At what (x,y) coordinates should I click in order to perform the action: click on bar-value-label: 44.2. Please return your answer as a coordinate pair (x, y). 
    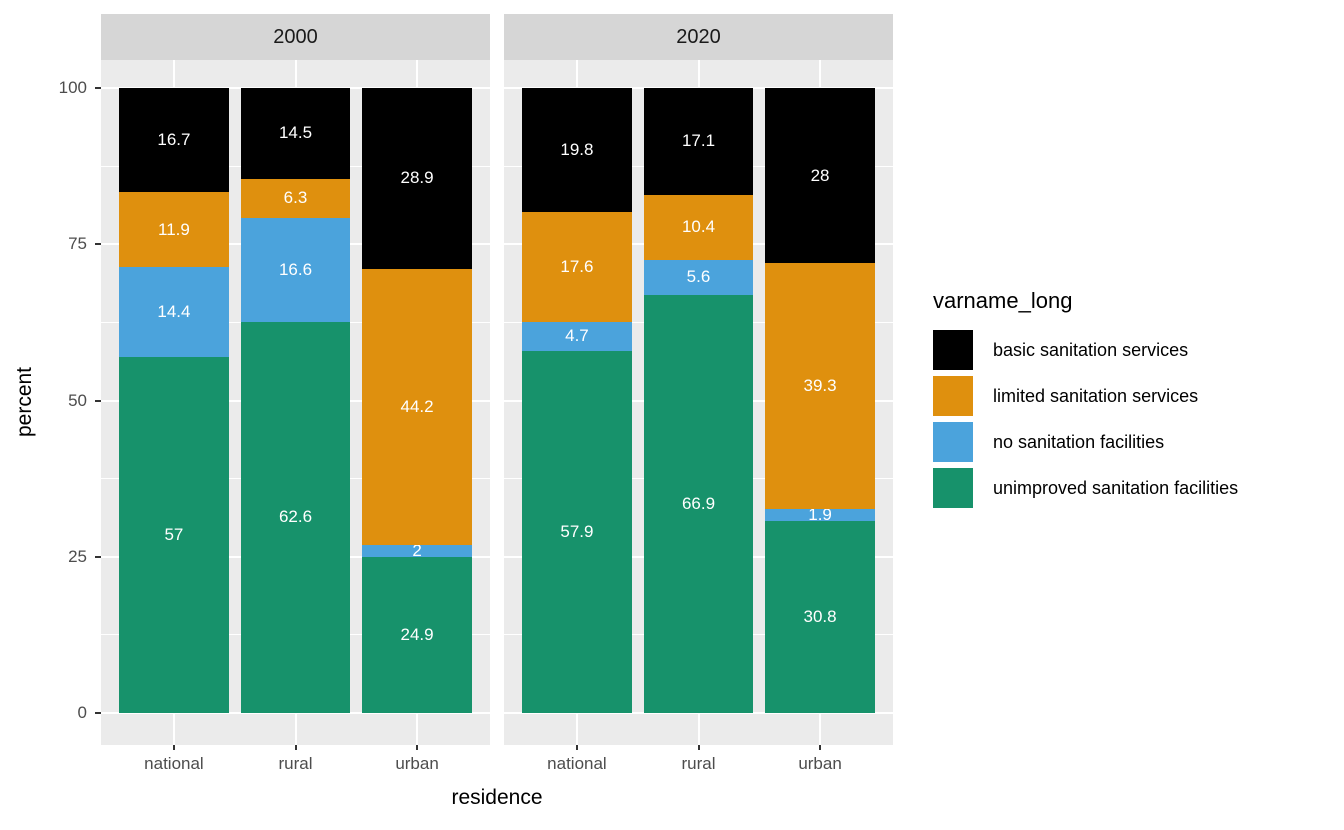
    Looking at the image, I should click on (417, 406).